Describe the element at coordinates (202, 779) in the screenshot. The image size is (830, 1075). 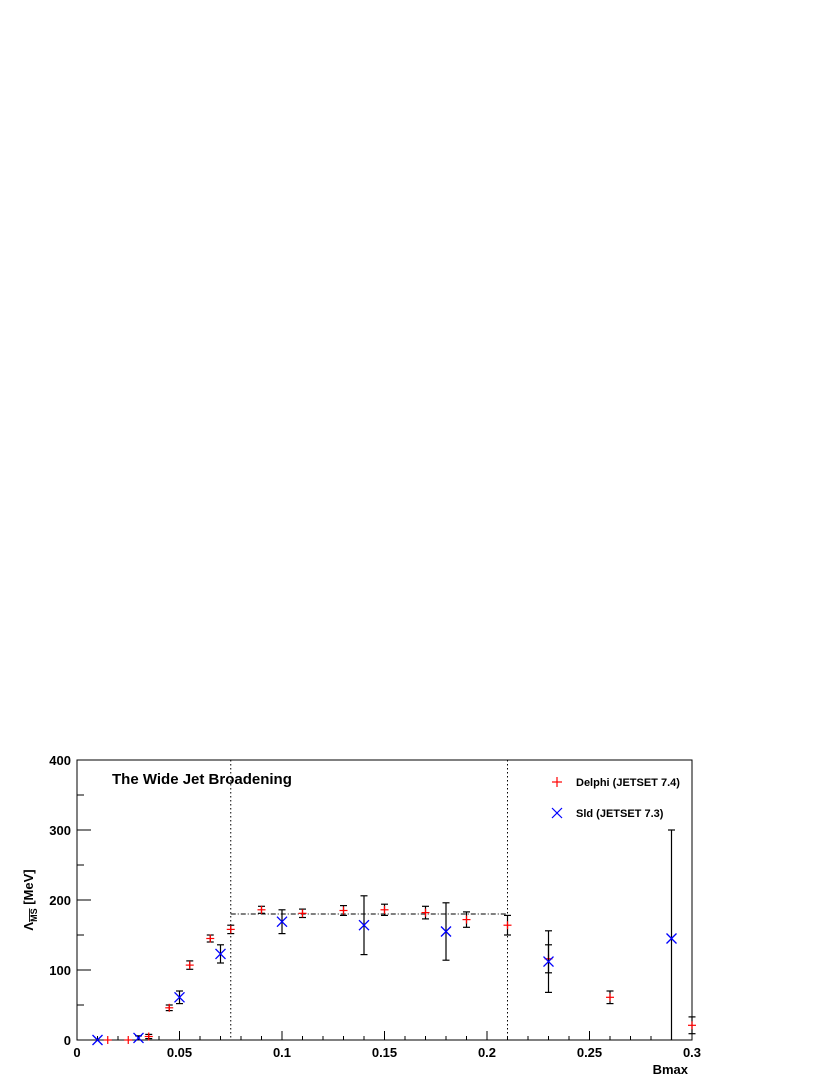
I see `chart-title: The Wide Jet Broadening` at that location.